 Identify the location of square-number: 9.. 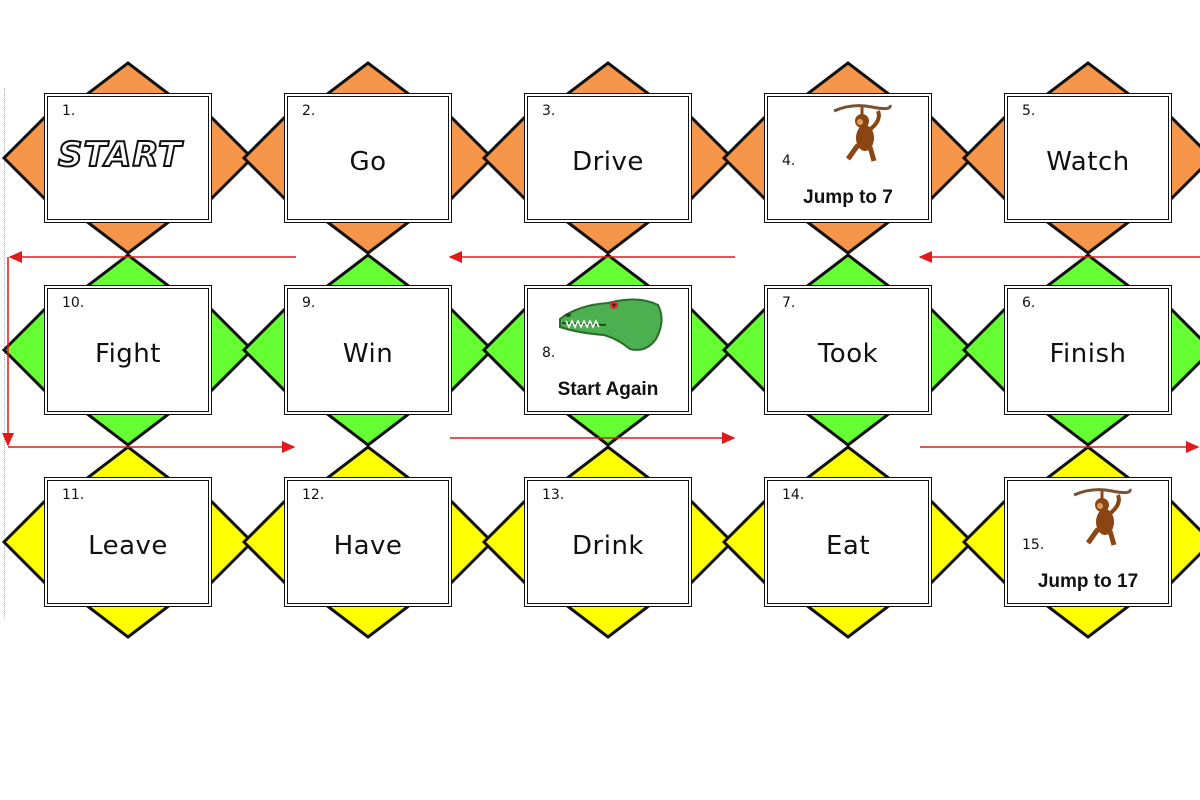
(309, 303).